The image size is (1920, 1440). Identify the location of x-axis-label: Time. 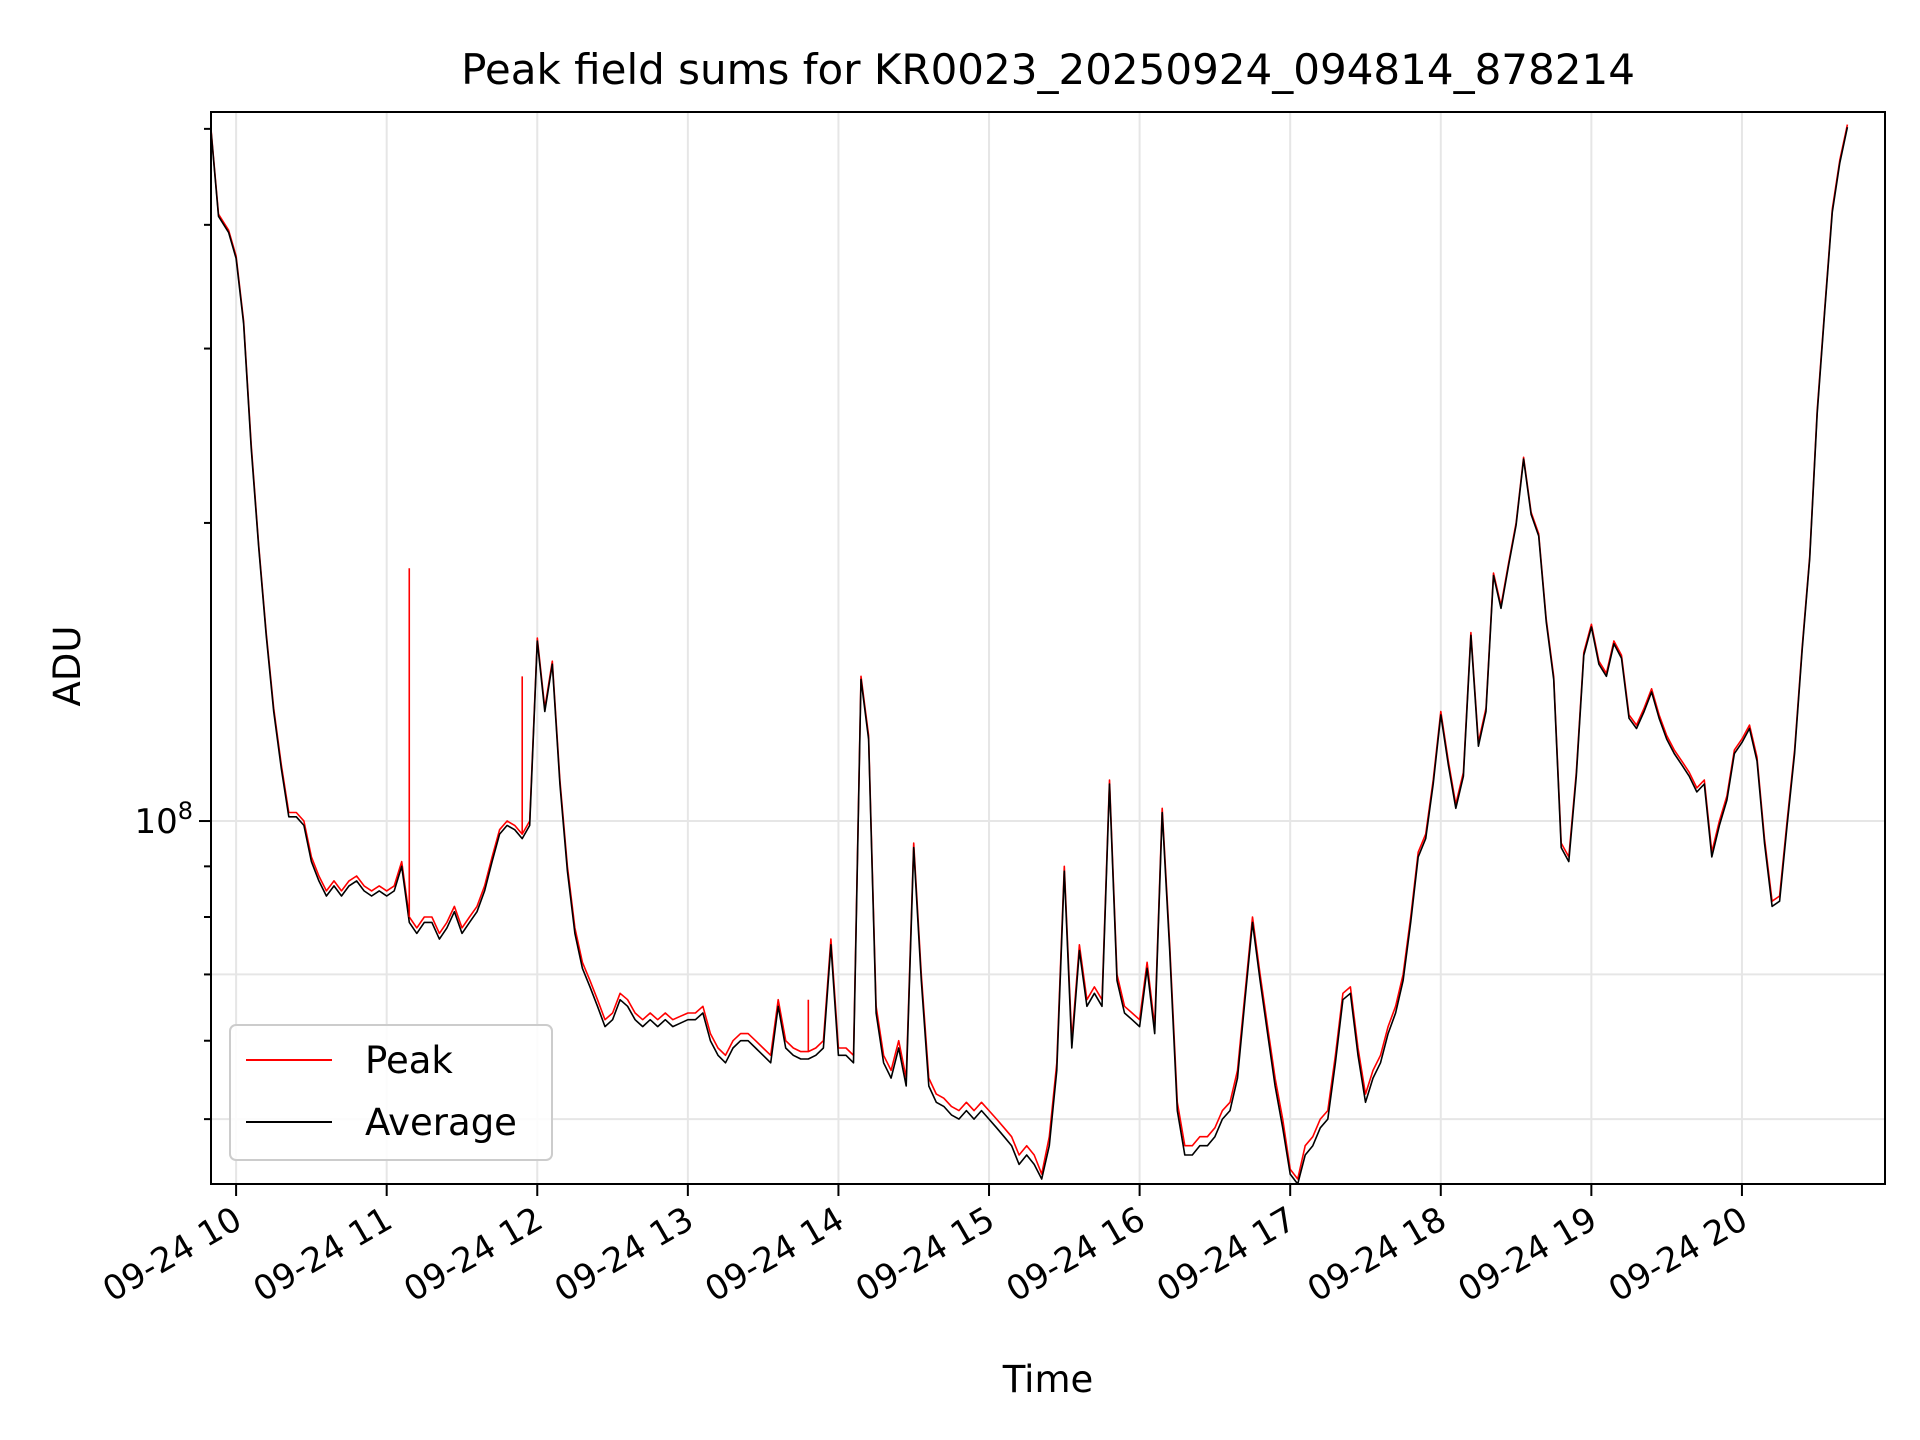
(1048, 1379).